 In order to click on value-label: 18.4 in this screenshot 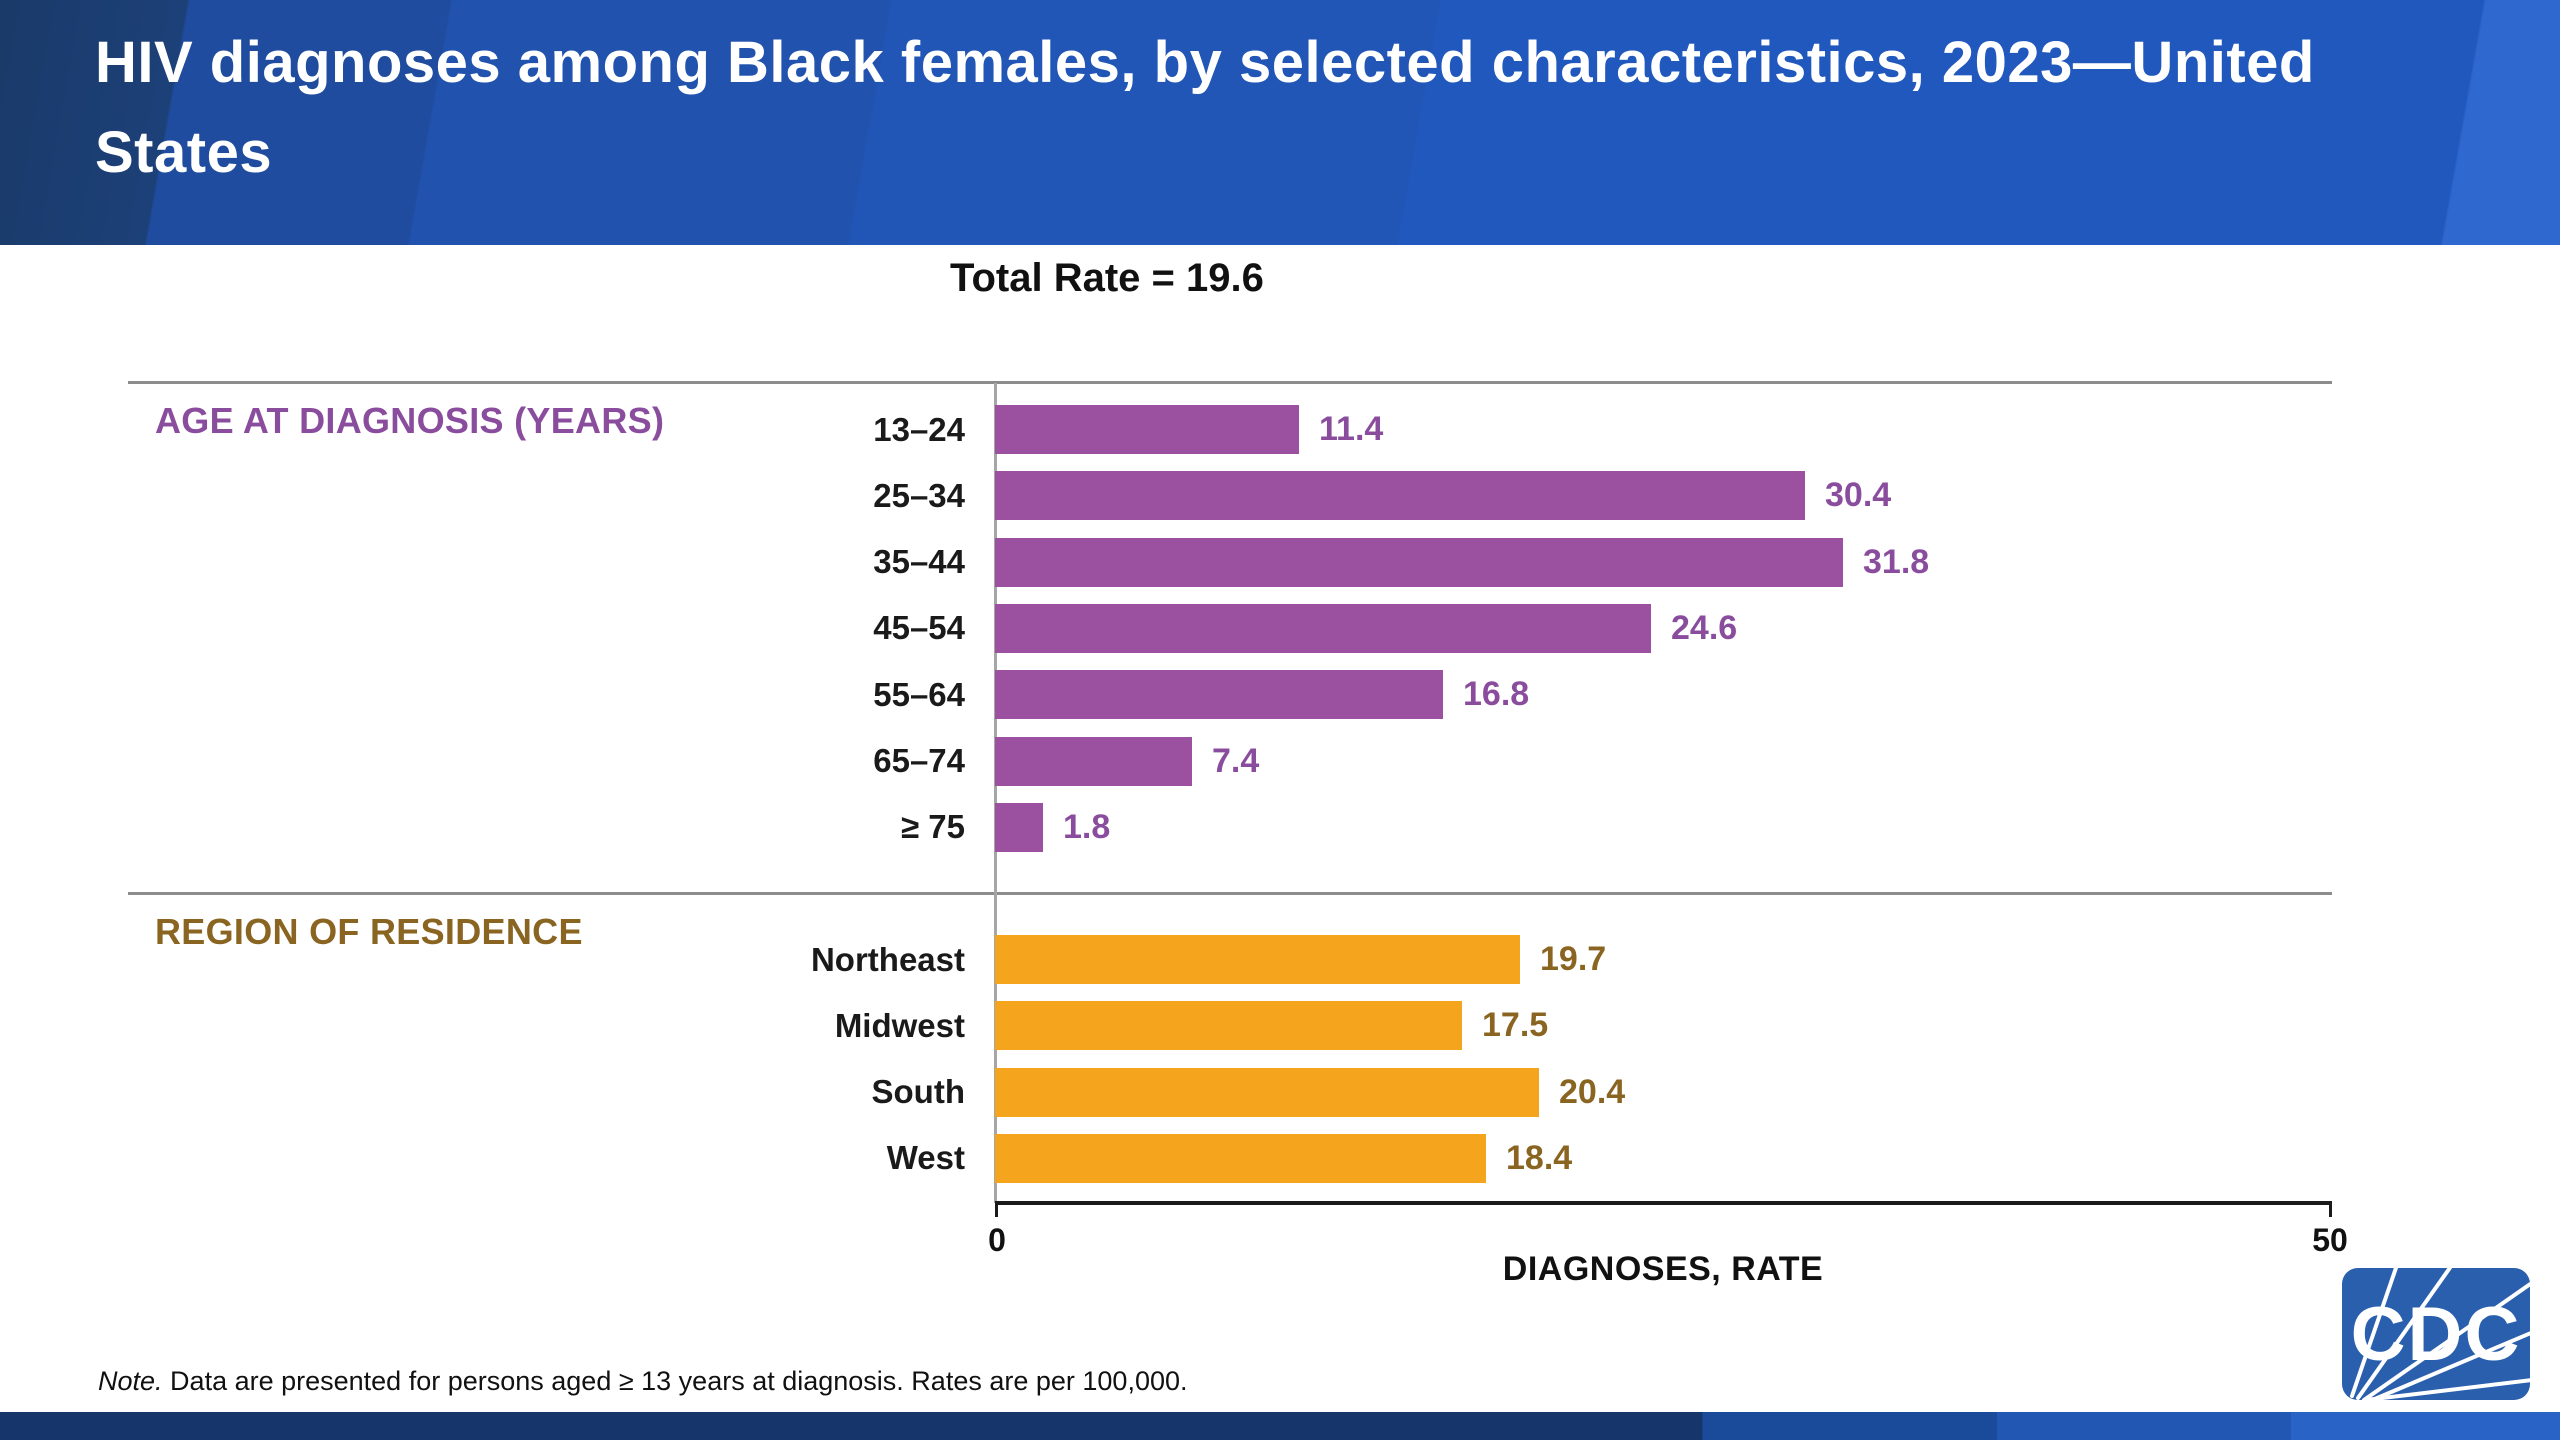, I will do `click(1539, 1157)`.